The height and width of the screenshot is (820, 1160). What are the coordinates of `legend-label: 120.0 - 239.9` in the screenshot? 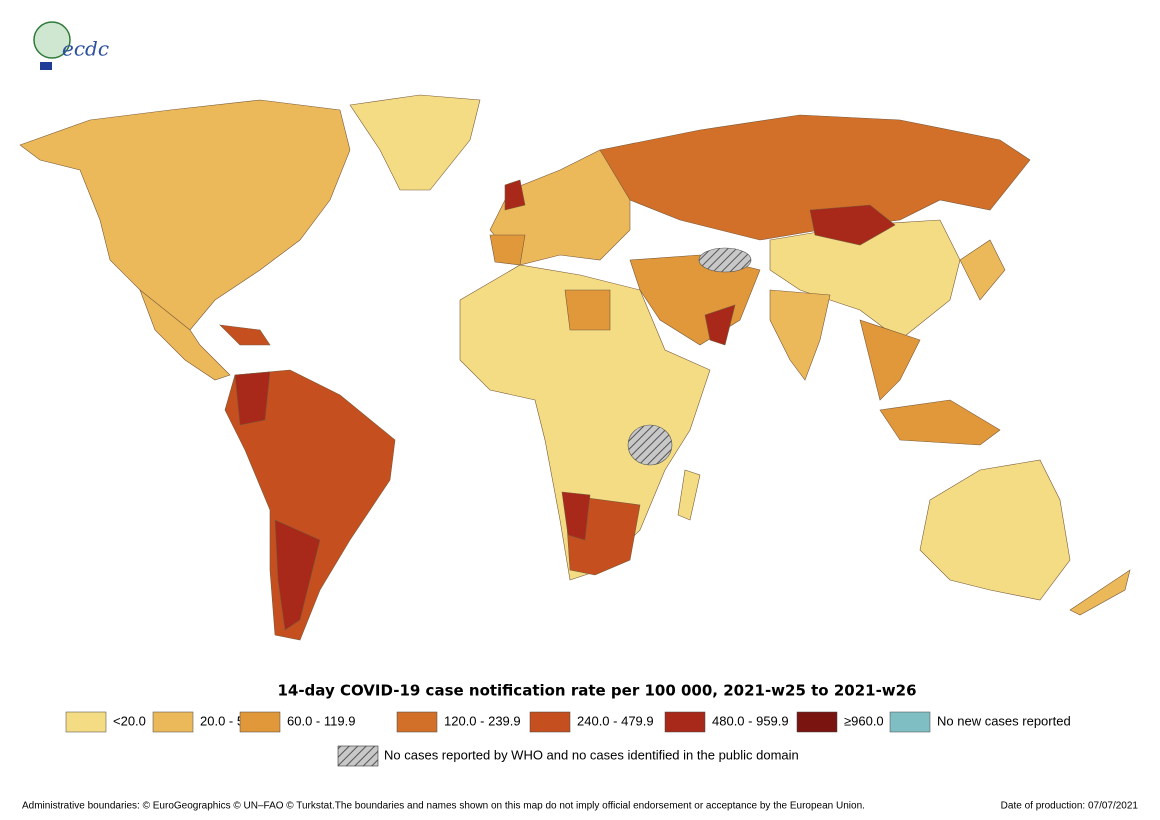 It's located at (482, 720).